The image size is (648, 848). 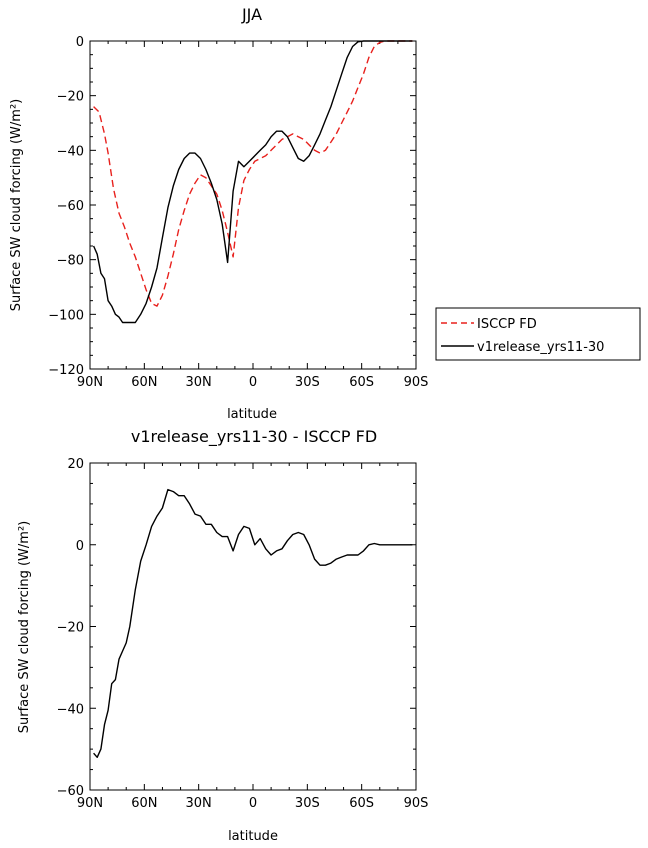 What do you see at coordinates (70, 261) in the screenshot?
I see `y-tick-label: −80` at bounding box center [70, 261].